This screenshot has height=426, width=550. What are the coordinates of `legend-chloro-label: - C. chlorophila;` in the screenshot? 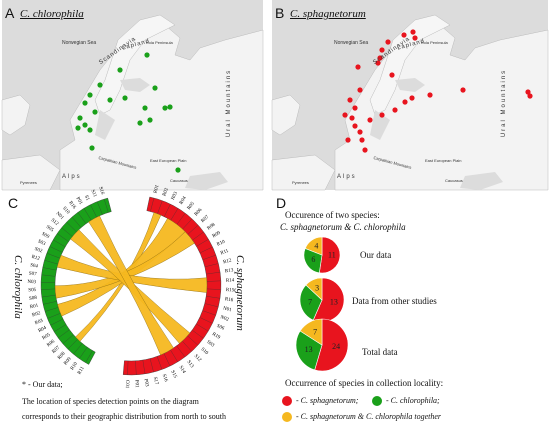 It's located at (413, 400).